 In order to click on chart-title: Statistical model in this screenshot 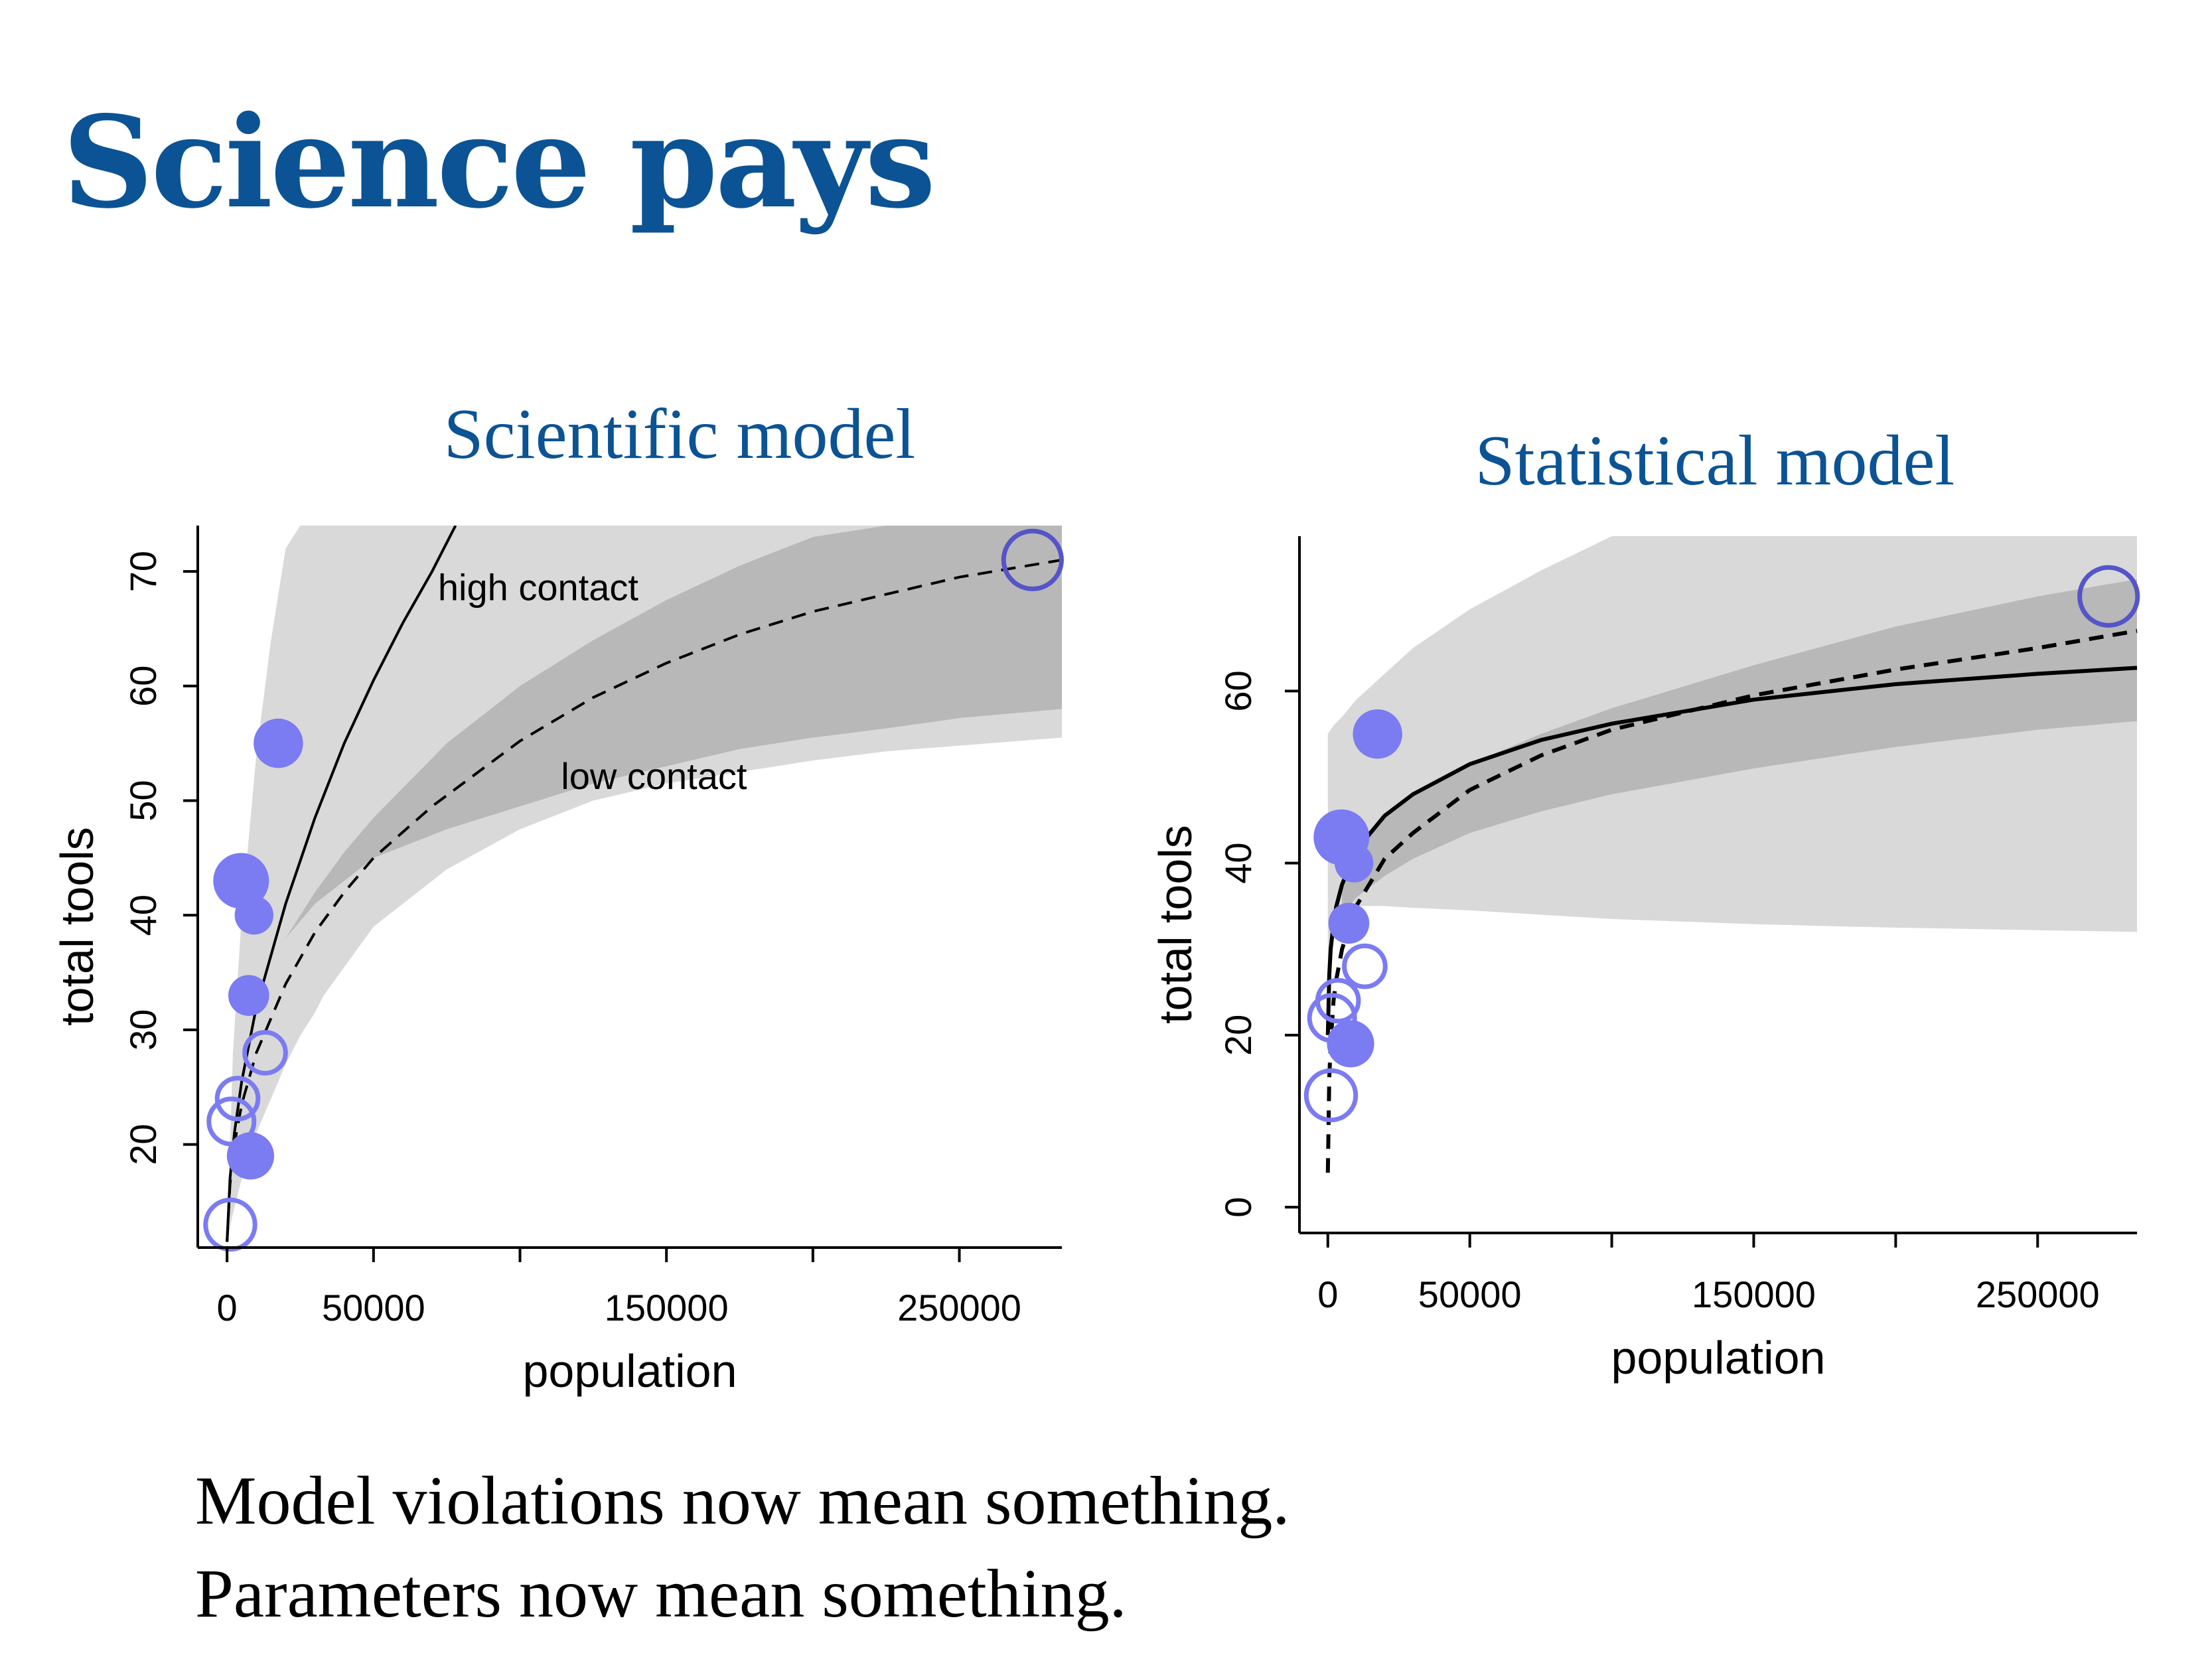, I will do `click(1715, 460)`.